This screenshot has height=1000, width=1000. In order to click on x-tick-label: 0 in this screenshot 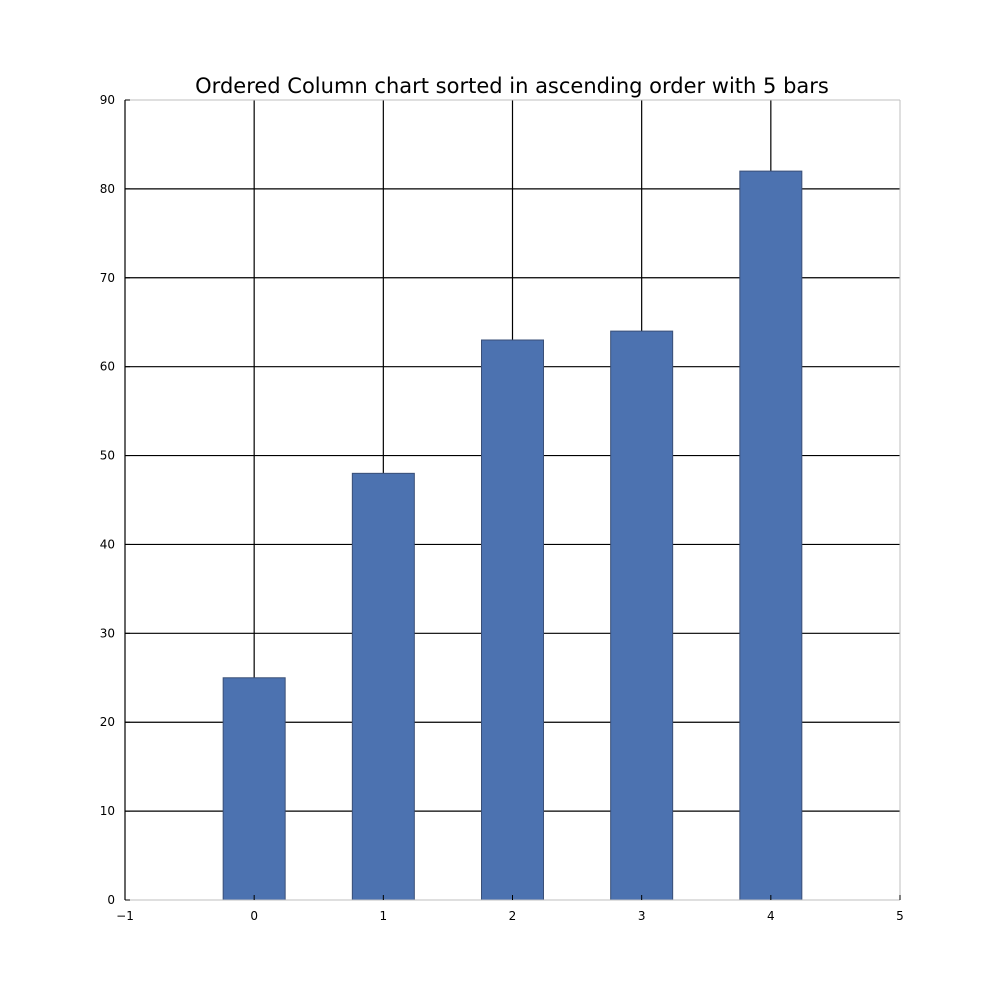, I will do `click(254, 916)`.